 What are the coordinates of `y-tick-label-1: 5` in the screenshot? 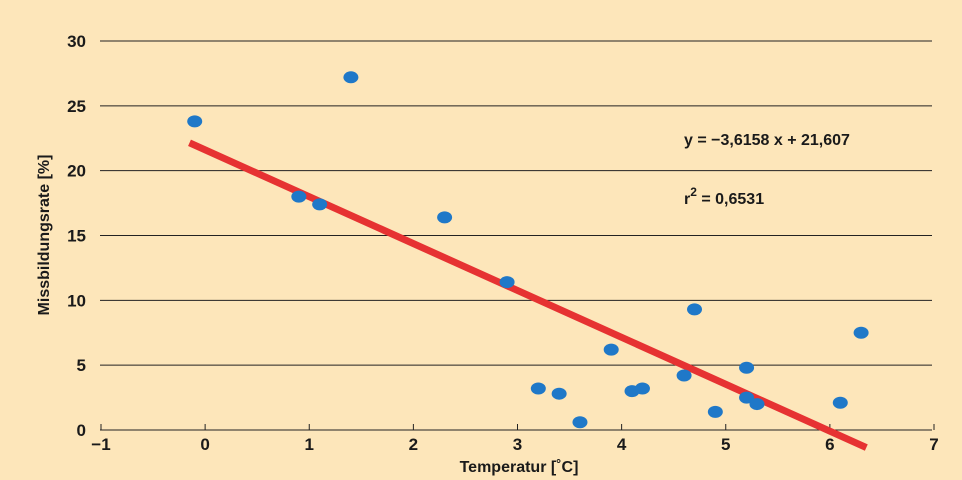 It's located at (81, 365).